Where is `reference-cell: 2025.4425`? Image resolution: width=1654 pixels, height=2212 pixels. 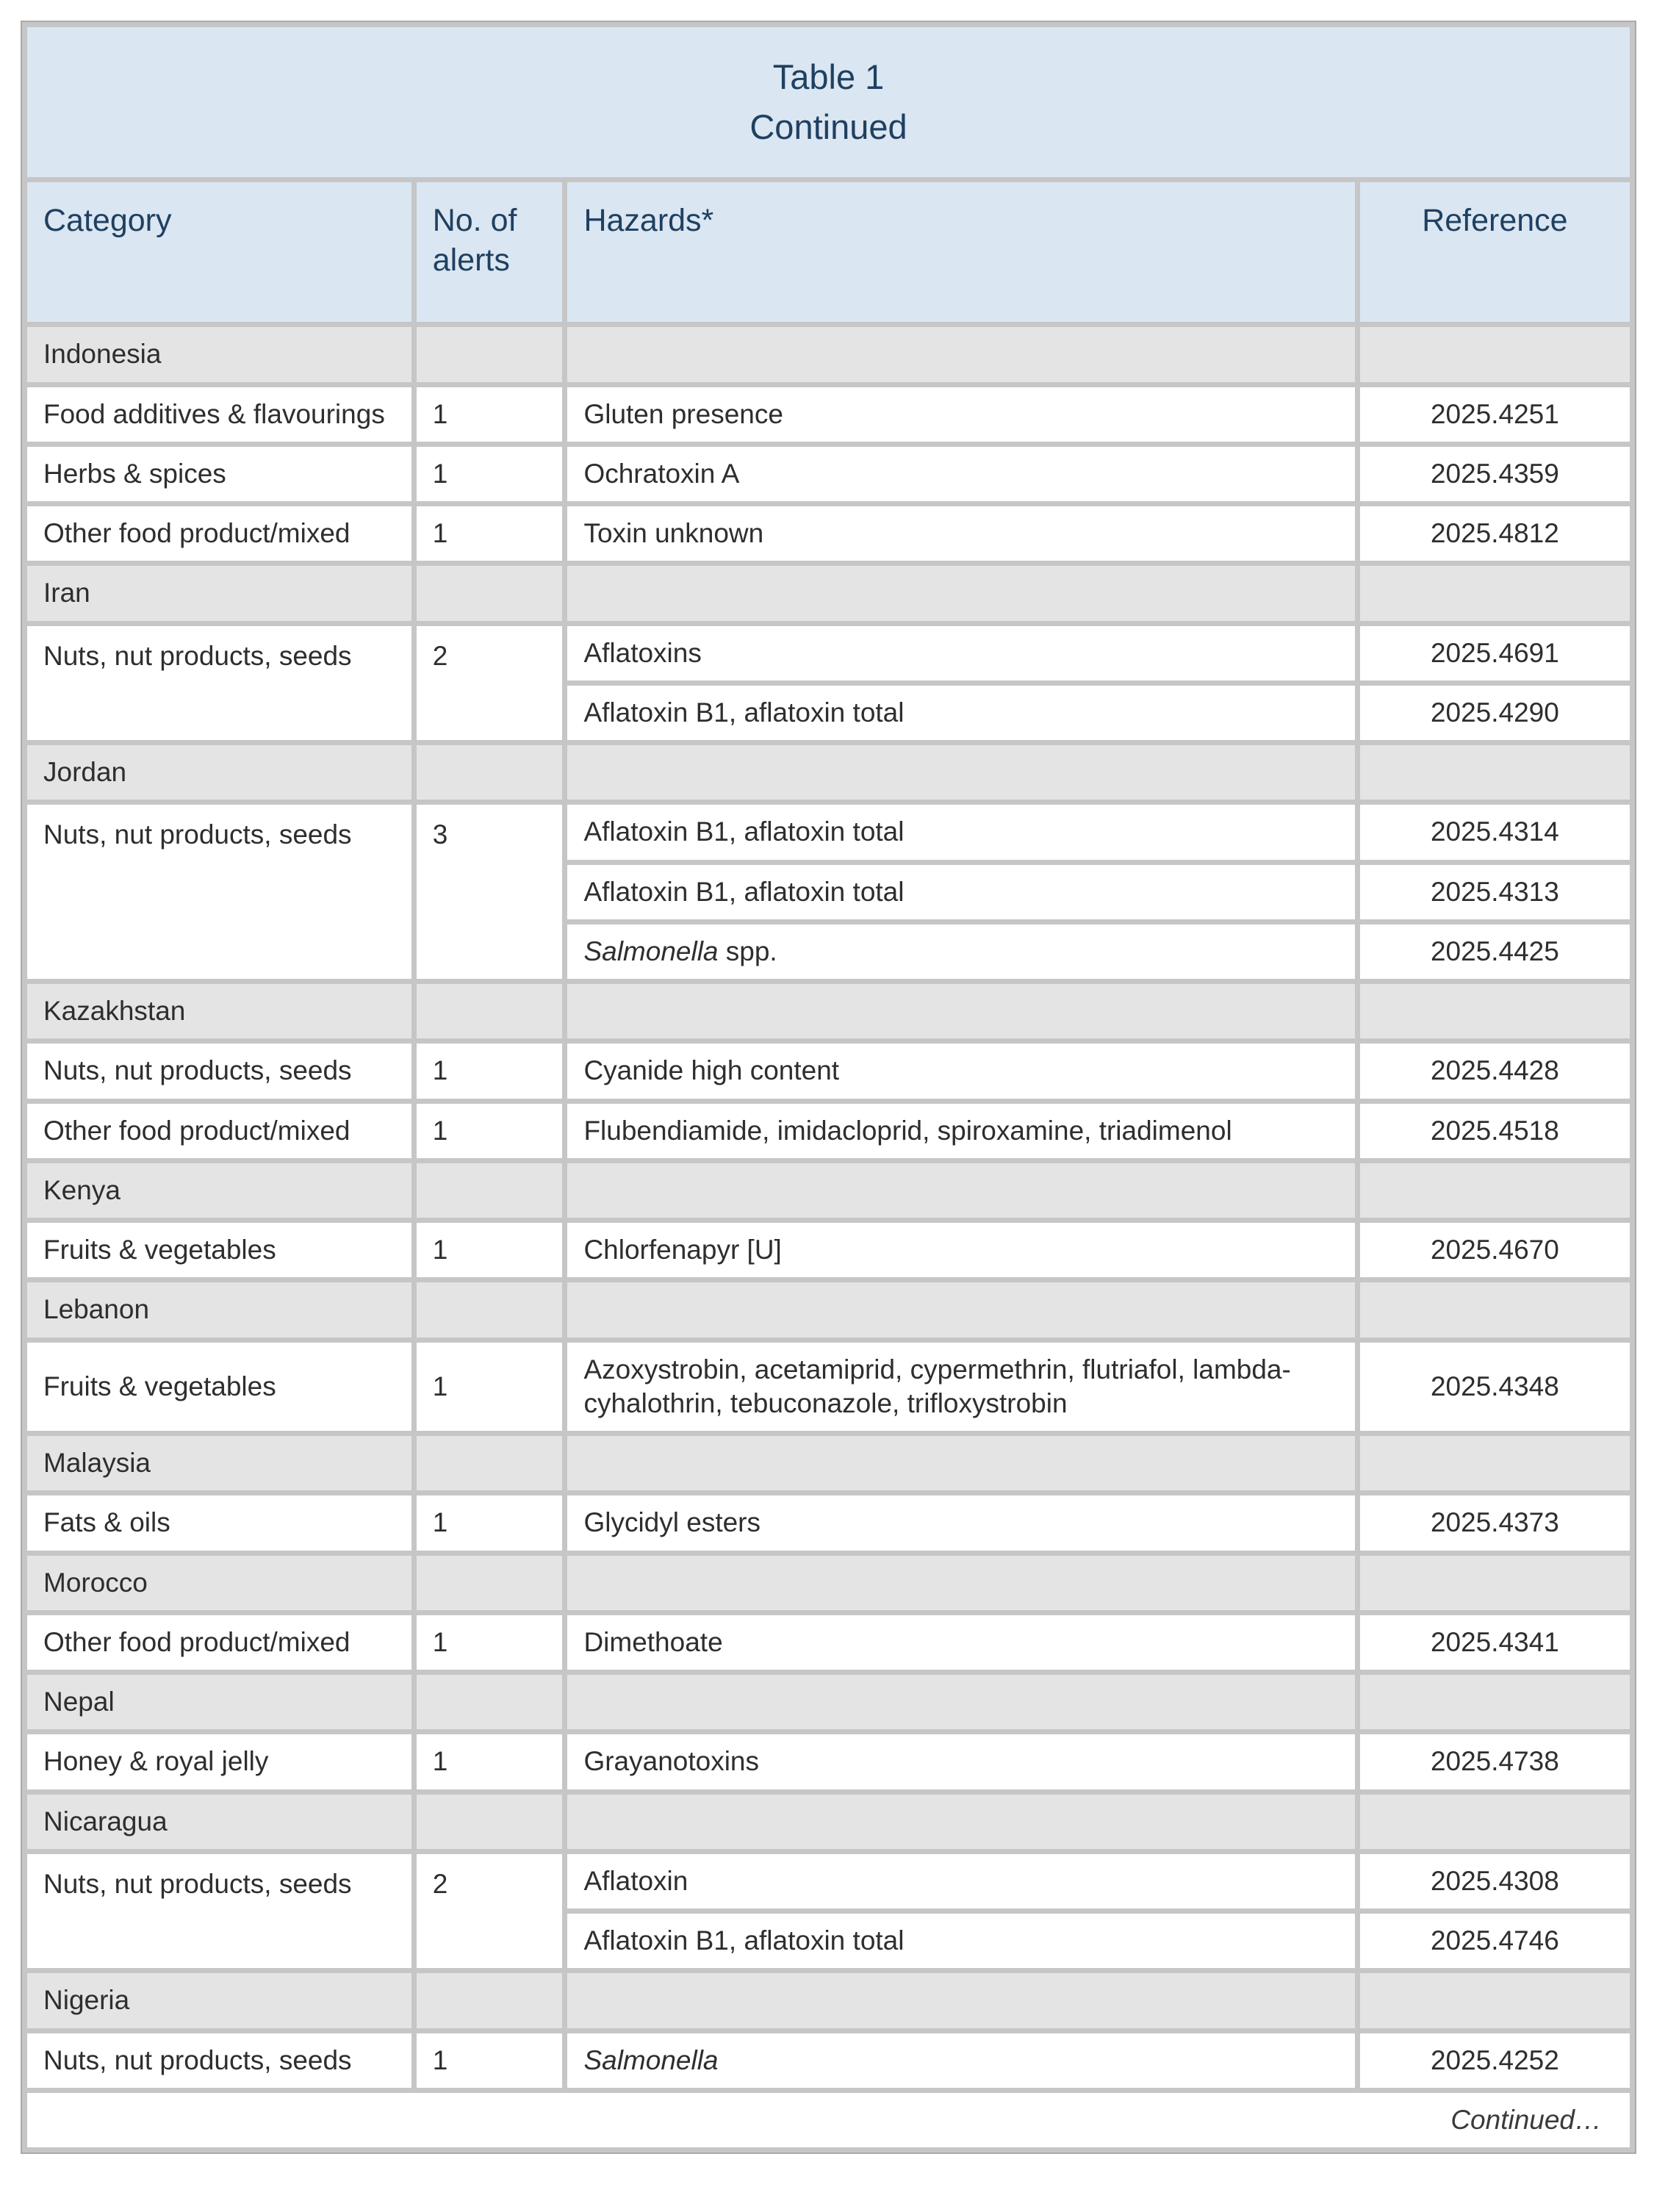
reference-cell: 2025.4425 is located at coordinates (1494, 952).